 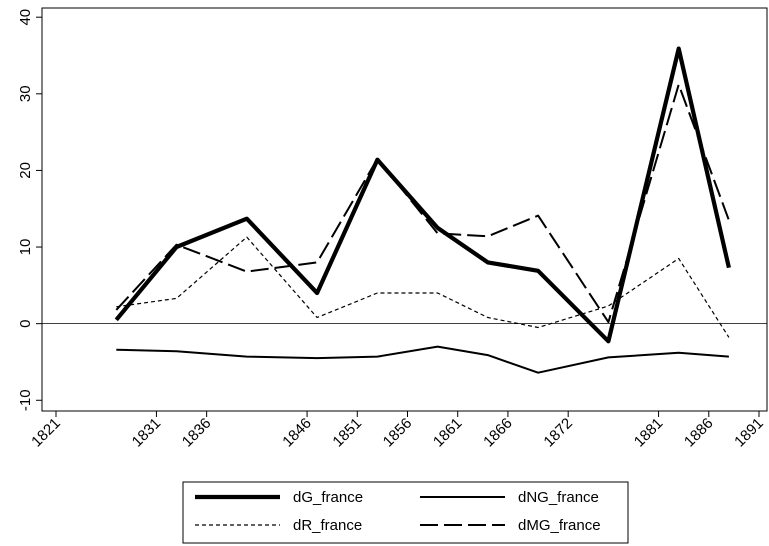 I want to click on x-tick-label-1886: 1886, so click(x=699, y=433).